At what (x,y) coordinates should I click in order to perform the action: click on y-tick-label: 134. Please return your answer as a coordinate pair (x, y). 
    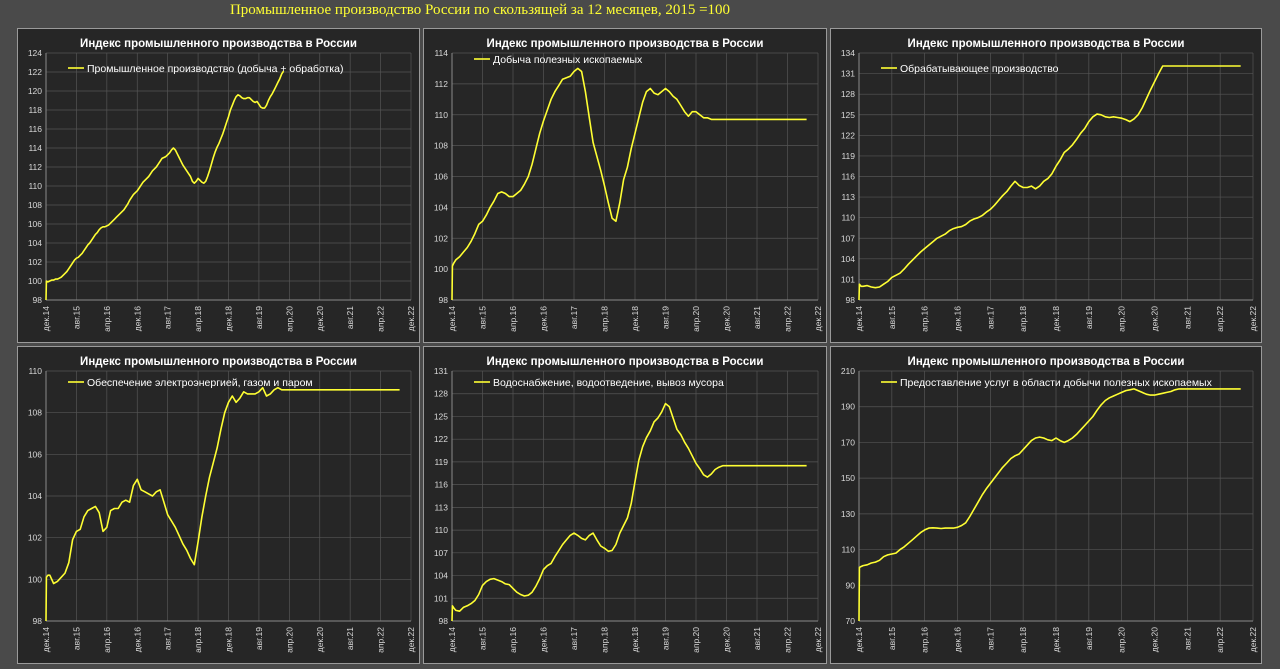
    Looking at the image, I should click on (848, 53).